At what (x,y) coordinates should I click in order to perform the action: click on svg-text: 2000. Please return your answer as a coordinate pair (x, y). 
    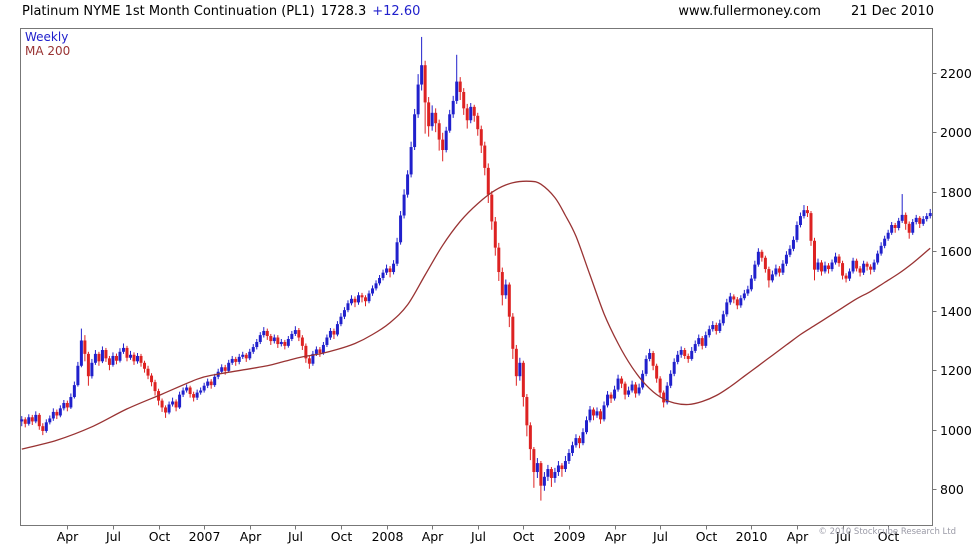
    Looking at the image, I should click on (956, 132).